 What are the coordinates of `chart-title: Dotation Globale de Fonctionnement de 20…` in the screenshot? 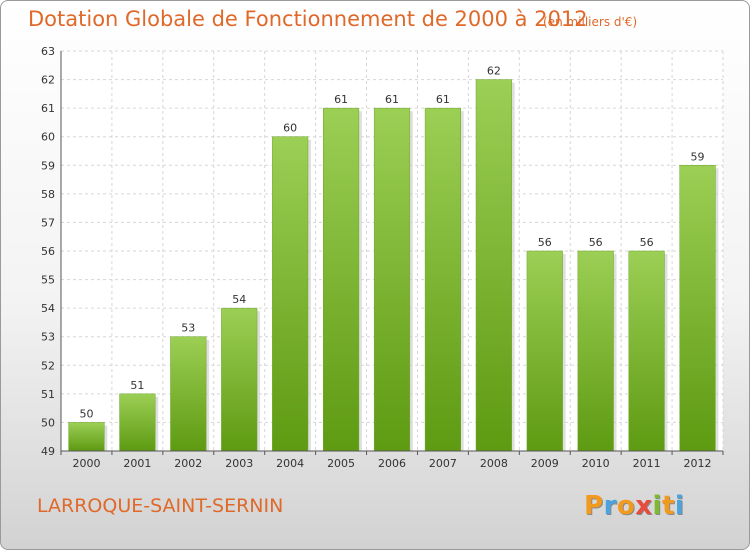 It's located at (308, 19).